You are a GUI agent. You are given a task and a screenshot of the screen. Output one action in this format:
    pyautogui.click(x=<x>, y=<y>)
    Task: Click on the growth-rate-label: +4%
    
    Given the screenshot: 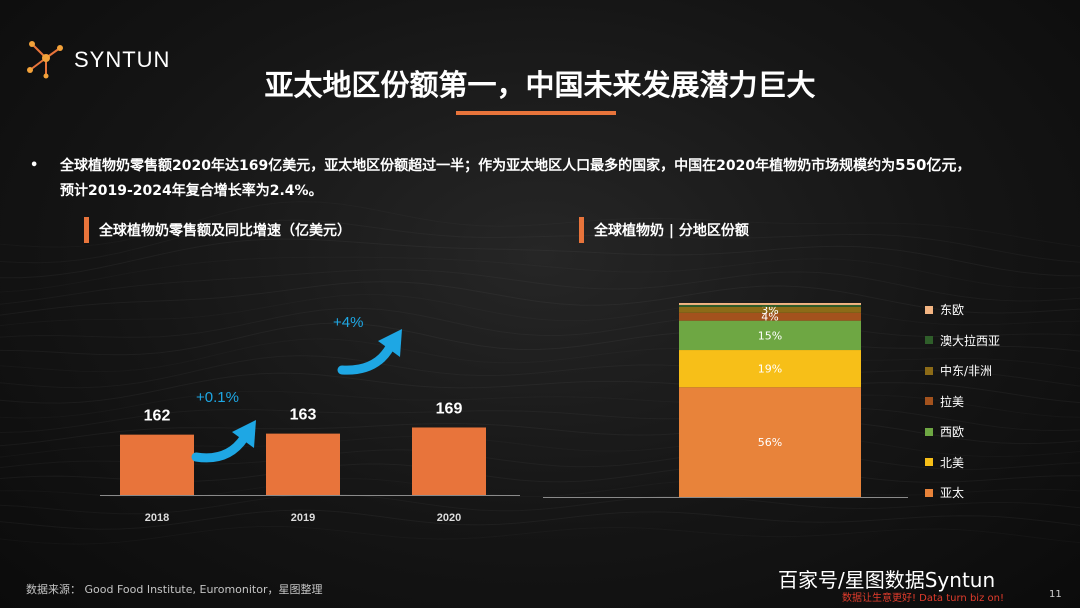 What is the action you would take?
    pyautogui.click(x=348, y=322)
    